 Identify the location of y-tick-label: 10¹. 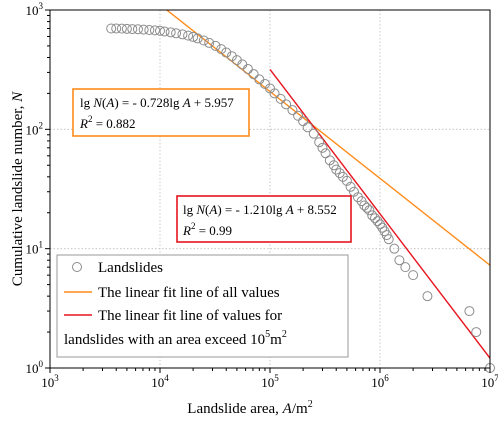
(35, 248).